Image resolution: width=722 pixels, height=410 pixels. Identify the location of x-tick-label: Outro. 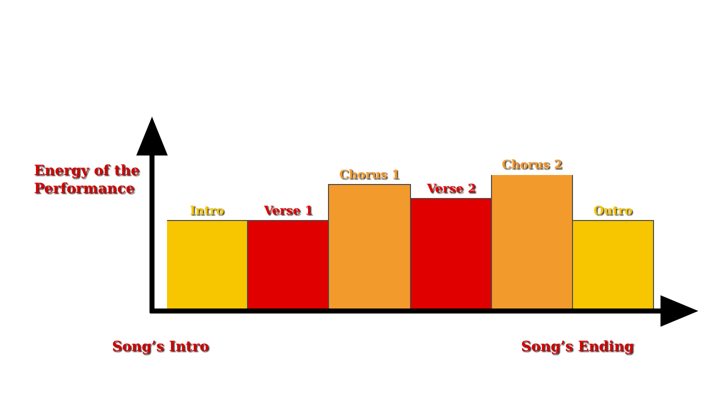
(613, 211).